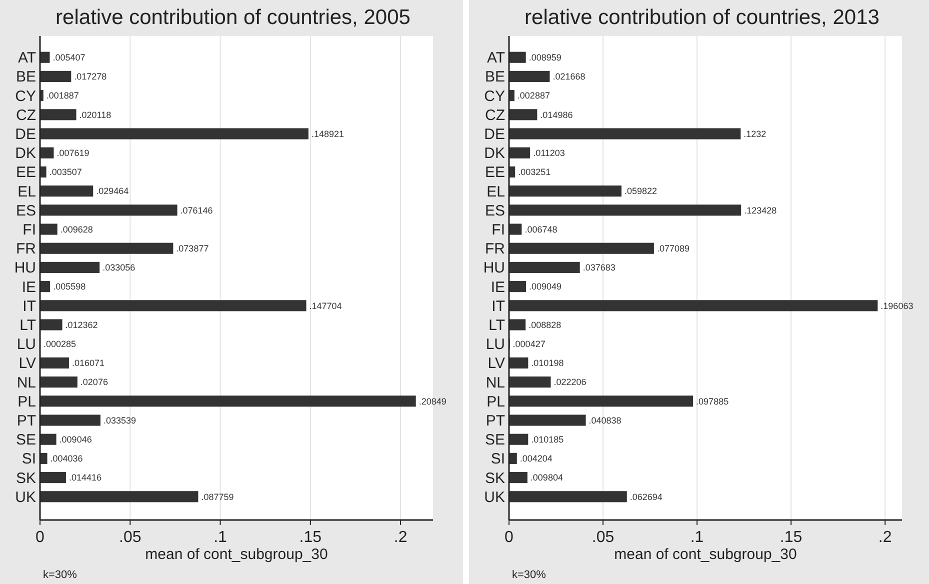 The height and width of the screenshot is (584, 929). I want to click on data-label: .000285, so click(60, 343).